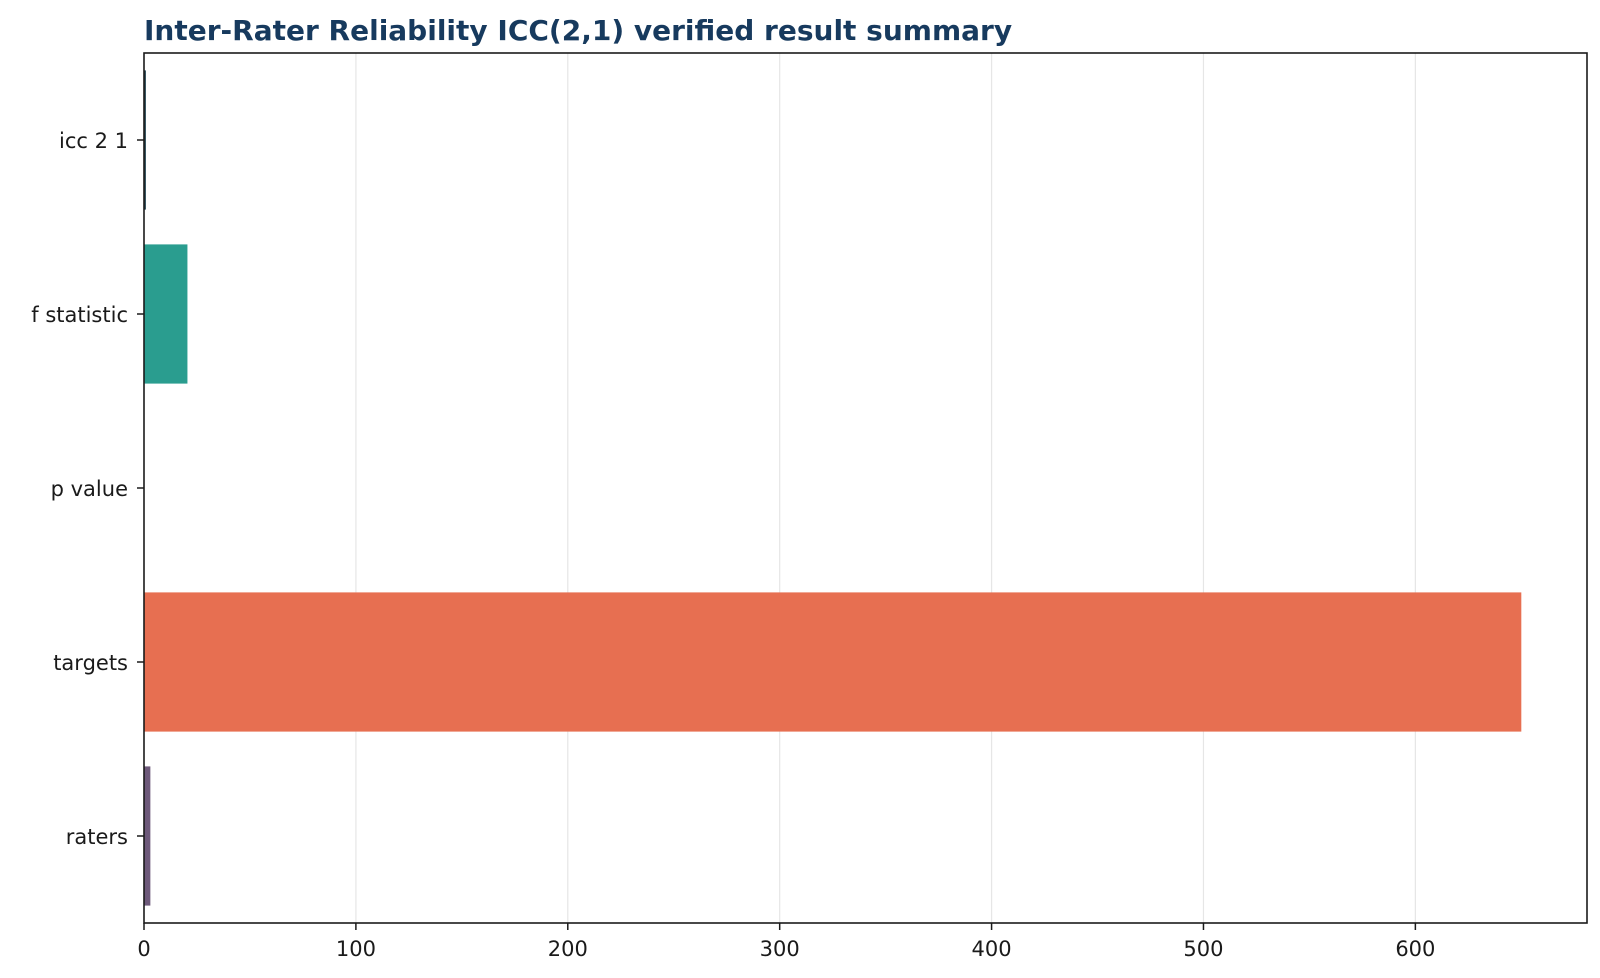  I want to click on y-axis-ticks: icc 2 1 f statistic p value targets raters, so click(87, 489).